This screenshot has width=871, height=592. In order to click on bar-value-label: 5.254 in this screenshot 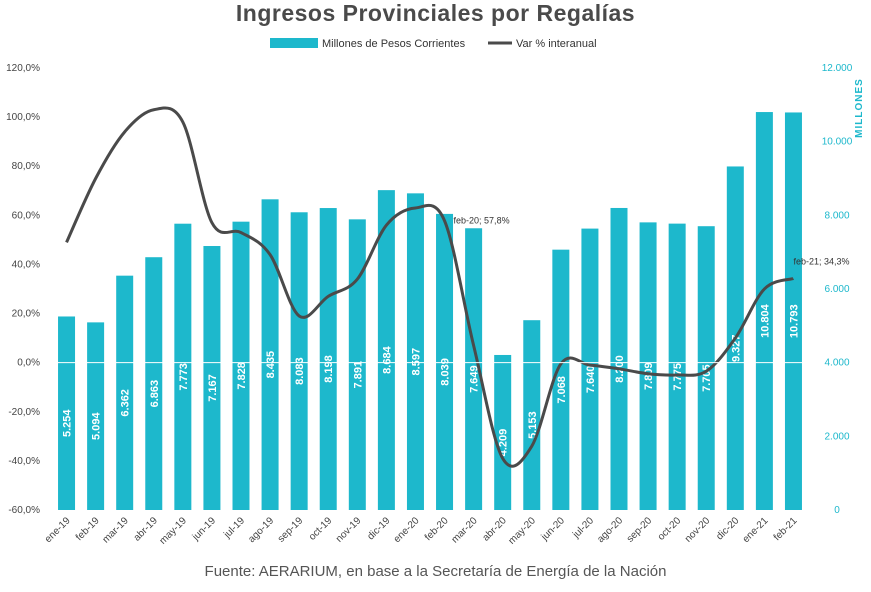, I will do `click(68, 423)`.